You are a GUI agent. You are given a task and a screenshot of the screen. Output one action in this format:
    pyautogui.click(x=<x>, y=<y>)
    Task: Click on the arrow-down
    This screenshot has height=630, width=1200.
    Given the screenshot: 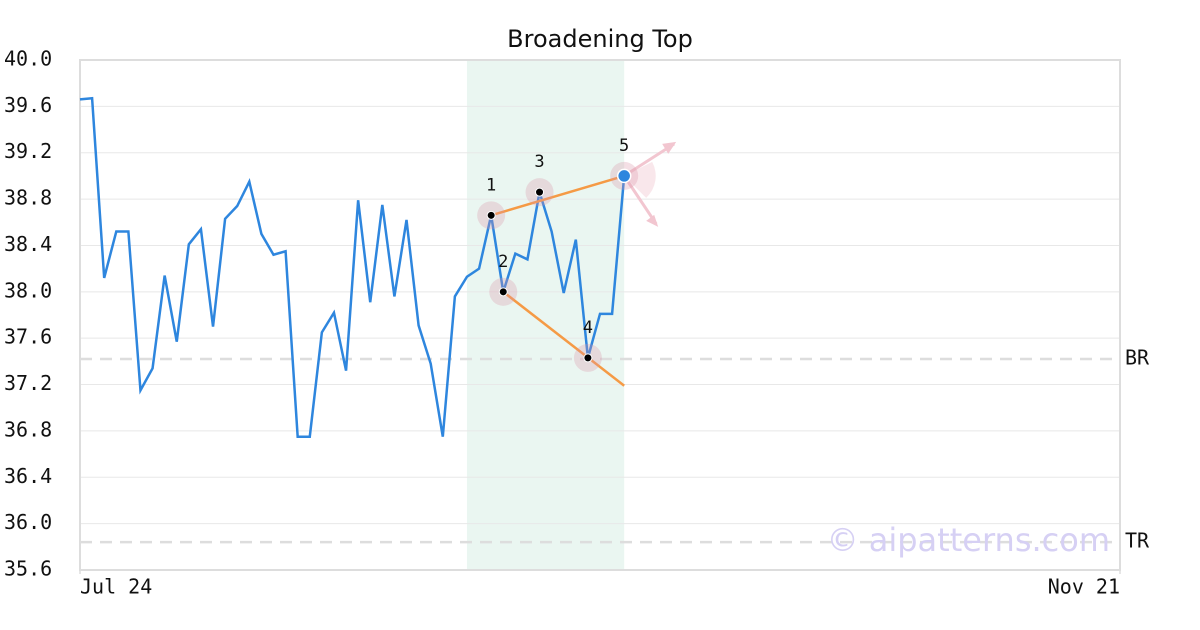 What is the action you would take?
    pyautogui.click(x=640, y=200)
    